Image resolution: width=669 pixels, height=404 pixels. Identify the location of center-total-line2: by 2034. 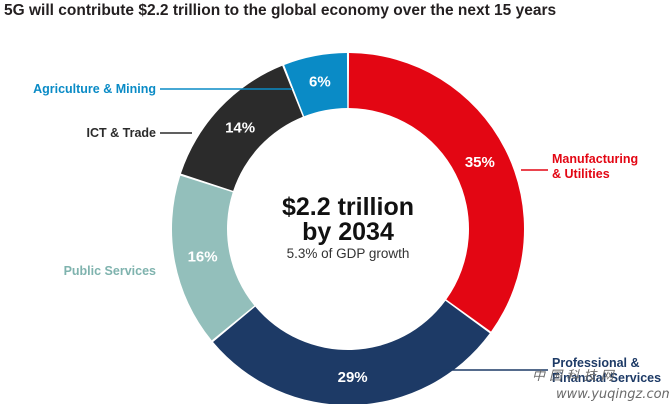
(348, 232).